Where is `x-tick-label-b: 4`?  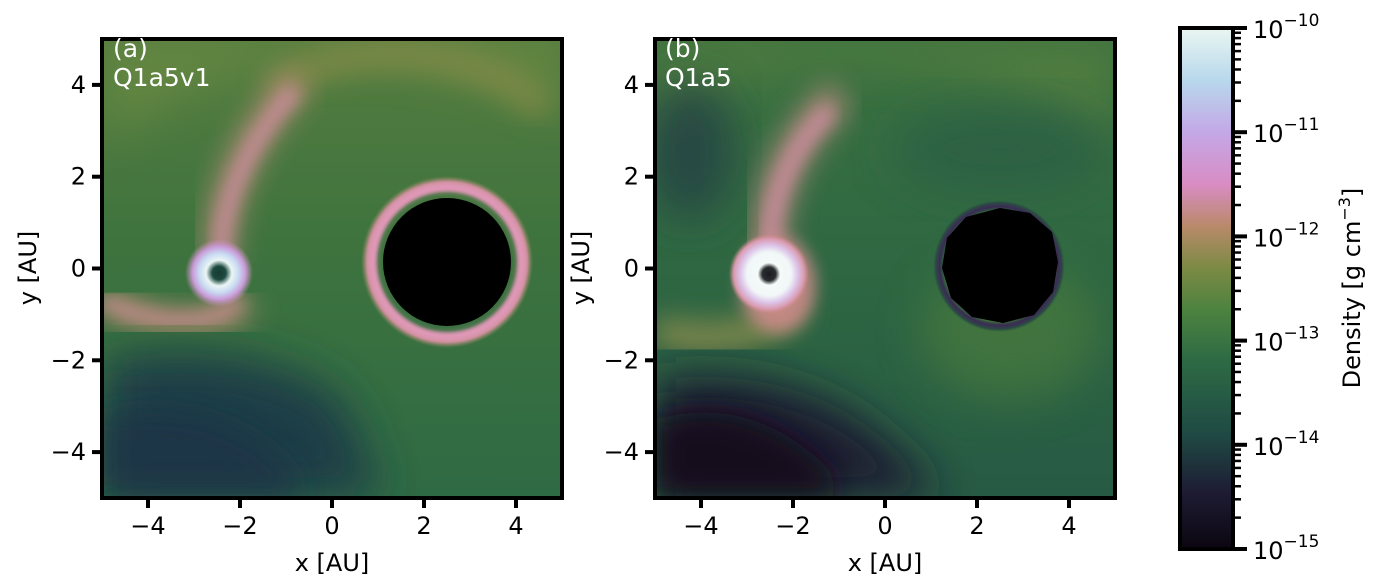
x-tick-label-b: 4 is located at coordinates (1068, 526).